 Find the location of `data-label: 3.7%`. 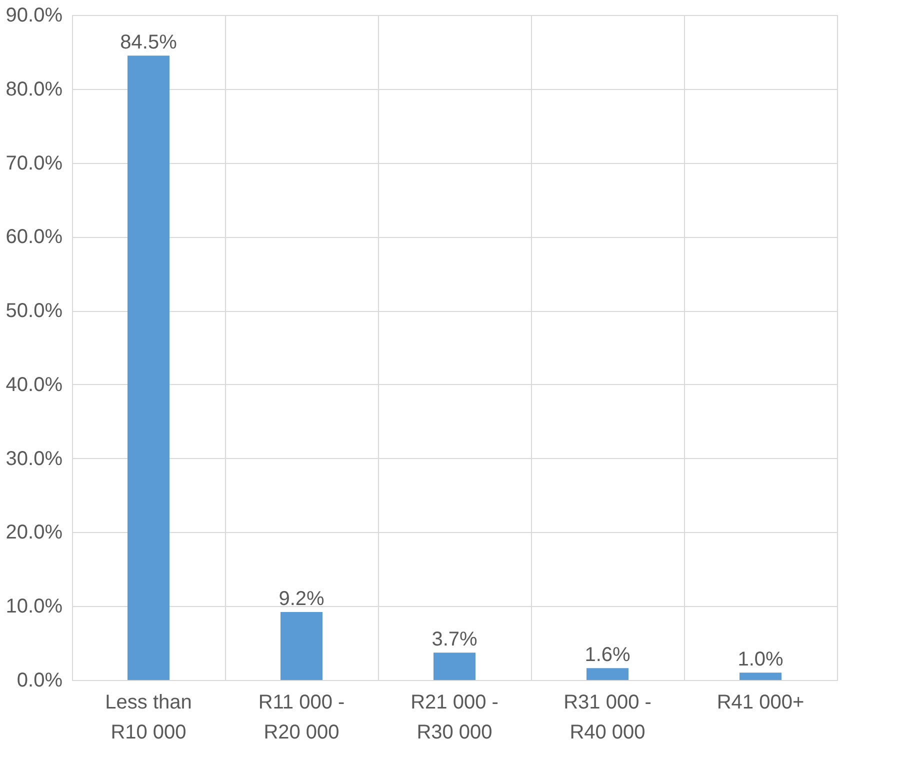

data-label: 3.7% is located at coordinates (455, 639).